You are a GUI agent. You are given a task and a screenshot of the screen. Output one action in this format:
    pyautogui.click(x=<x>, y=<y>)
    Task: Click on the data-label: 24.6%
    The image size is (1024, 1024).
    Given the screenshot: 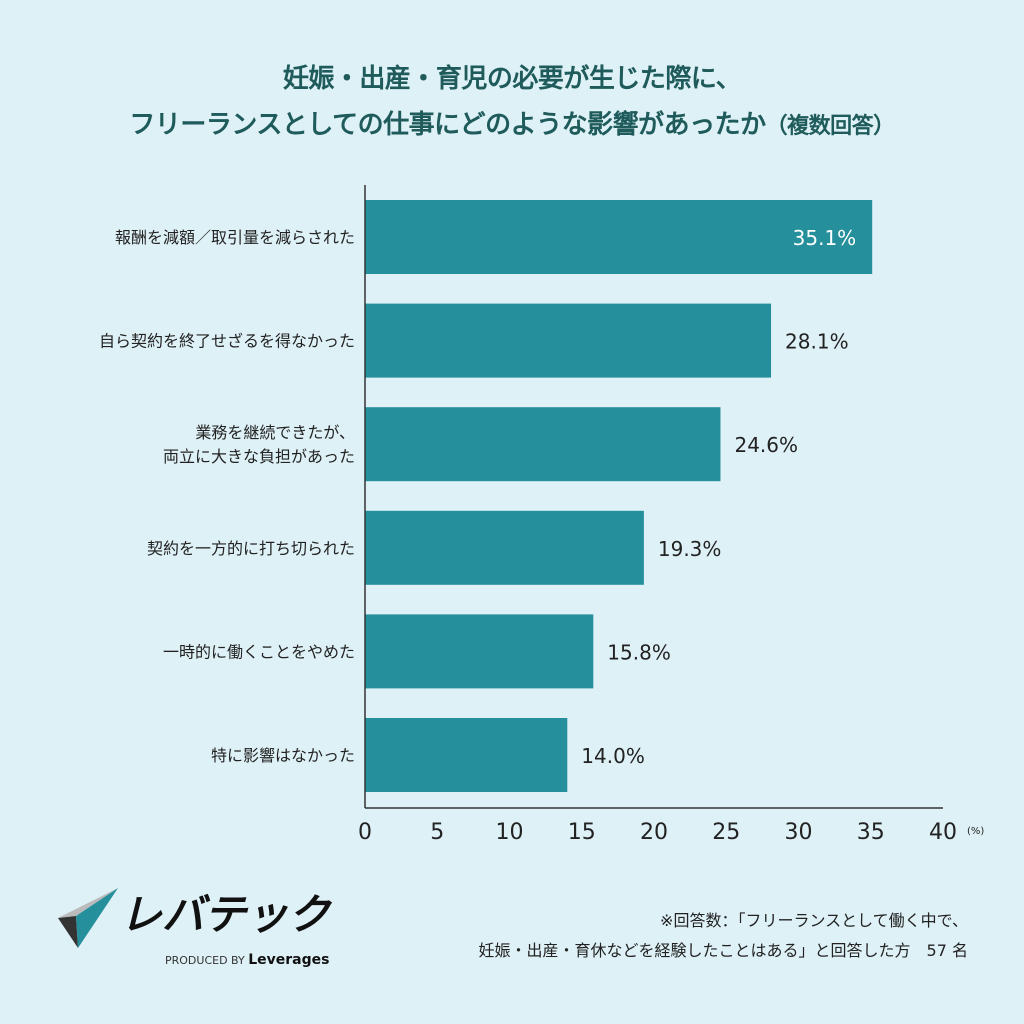 What is the action you would take?
    pyautogui.click(x=766, y=445)
    